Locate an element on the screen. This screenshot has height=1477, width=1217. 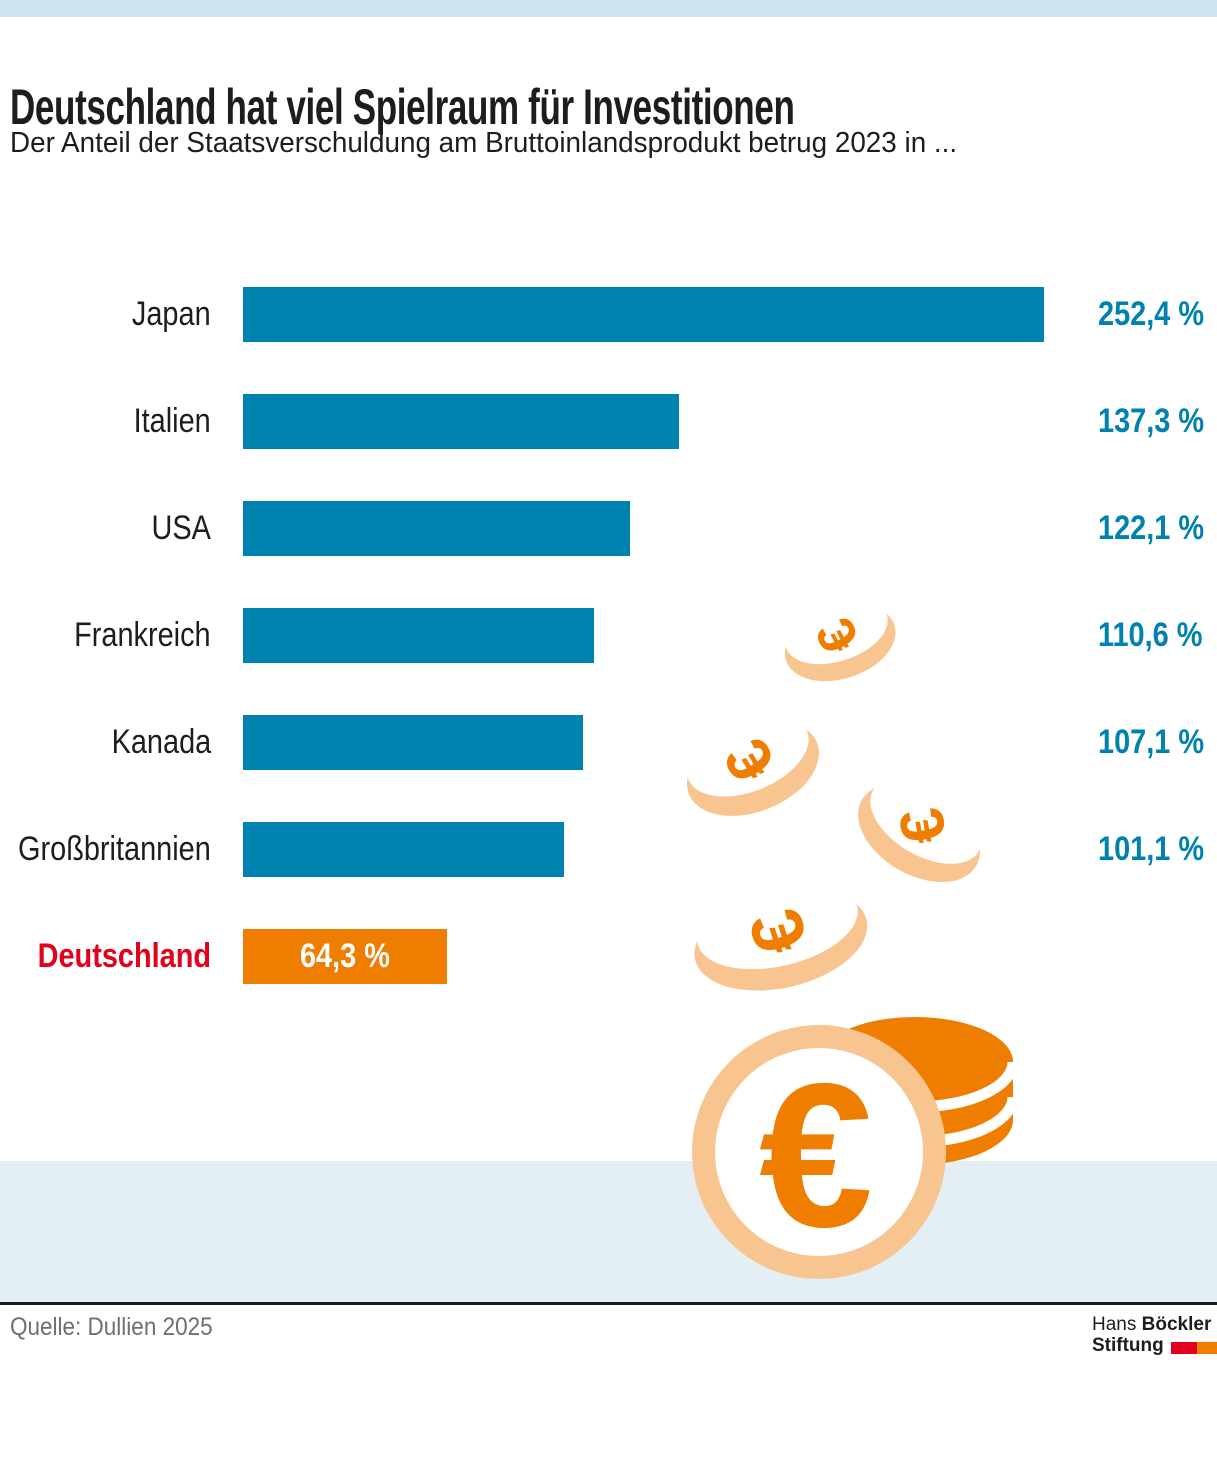
chart-row-kanada: Kanada 107,1 % is located at coordinates (608, 742).